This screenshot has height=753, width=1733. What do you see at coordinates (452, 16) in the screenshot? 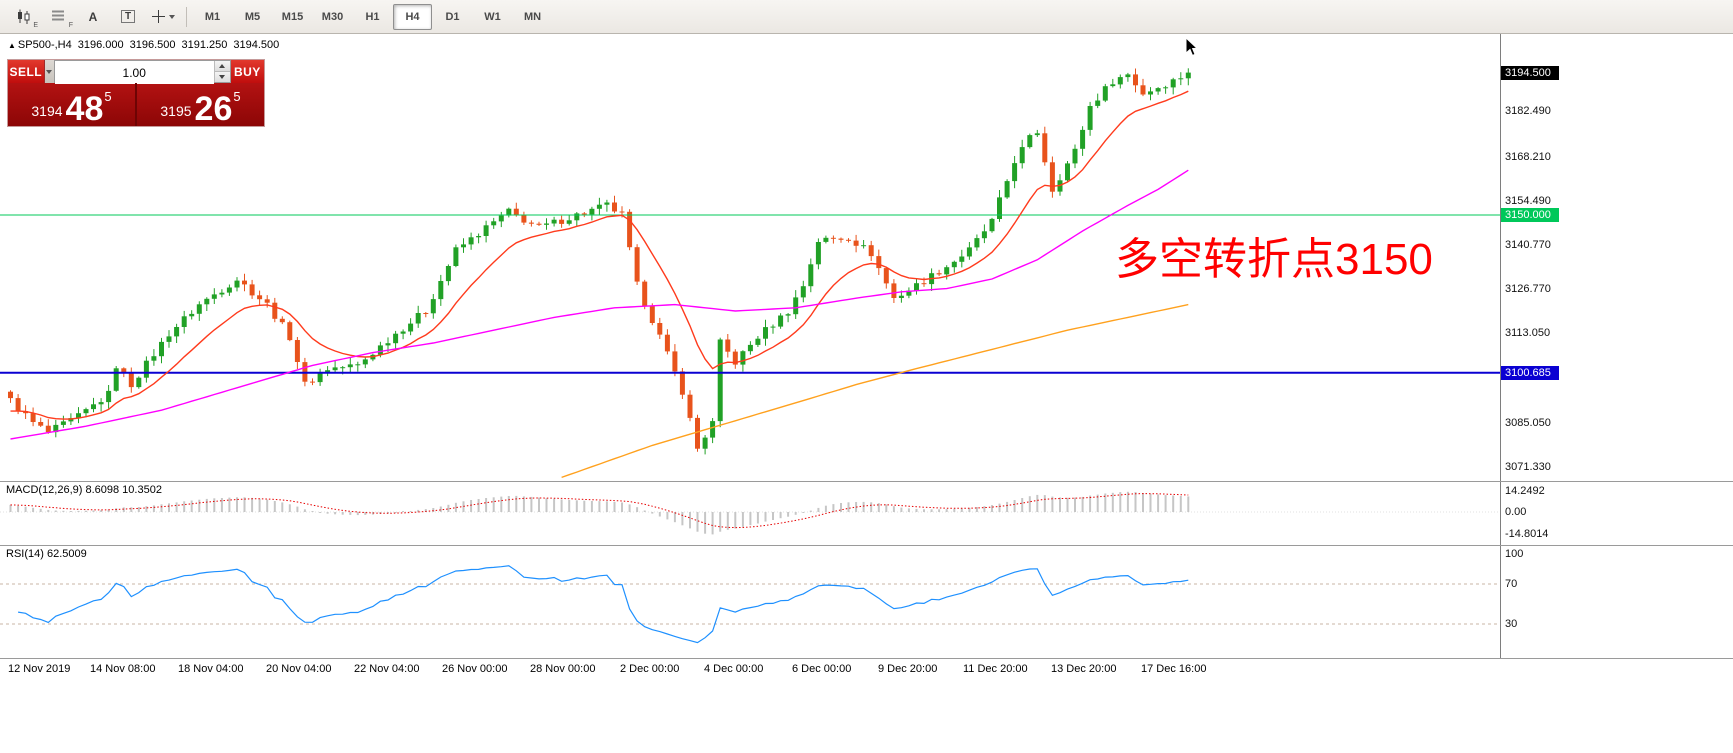
I see `timeframe-button-D1: D1` at bounding box center [452, 16].